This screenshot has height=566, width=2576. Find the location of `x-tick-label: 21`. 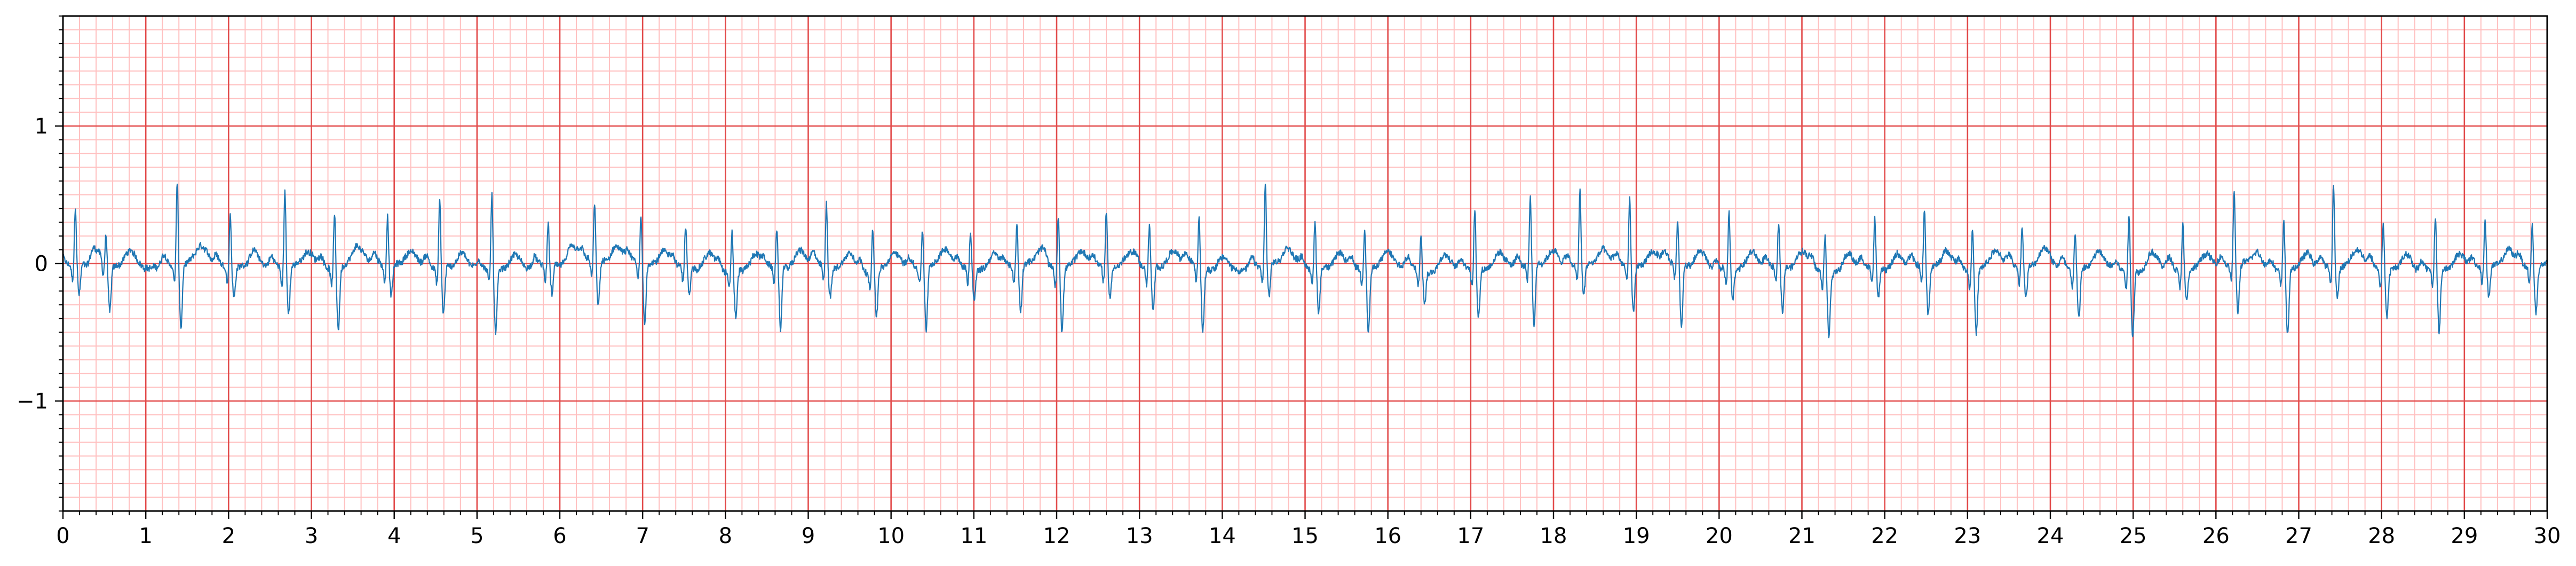

x-tick-label: 21 is located at coordinates (1802, 536).